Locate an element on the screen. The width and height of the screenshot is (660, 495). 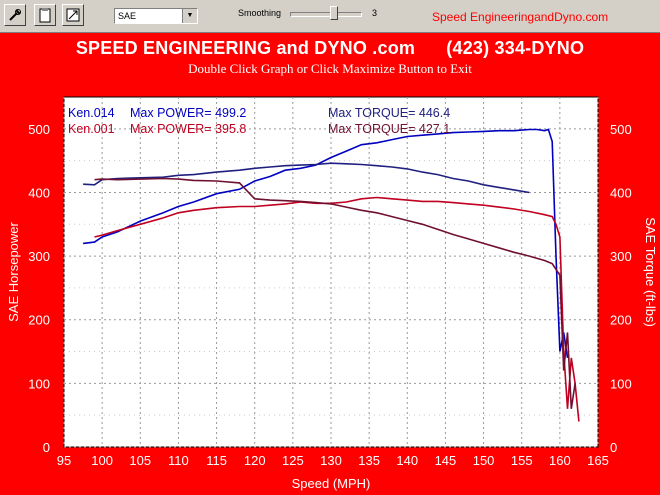
x-tick-label: 160 is located at coordinates (560, 460).